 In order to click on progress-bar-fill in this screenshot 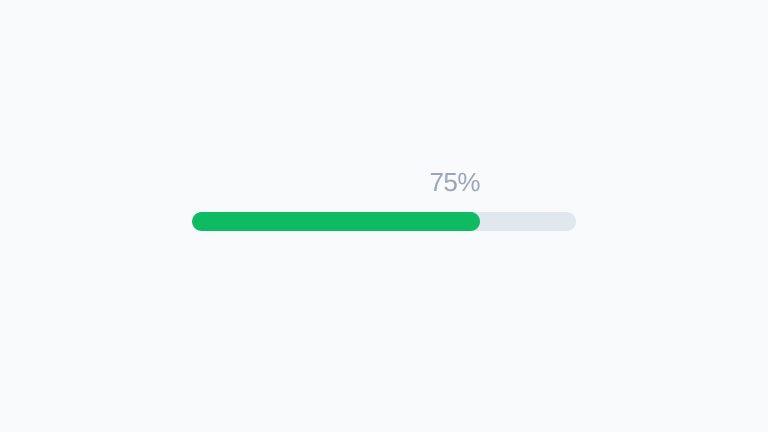, I will do `click(336, 221)`.